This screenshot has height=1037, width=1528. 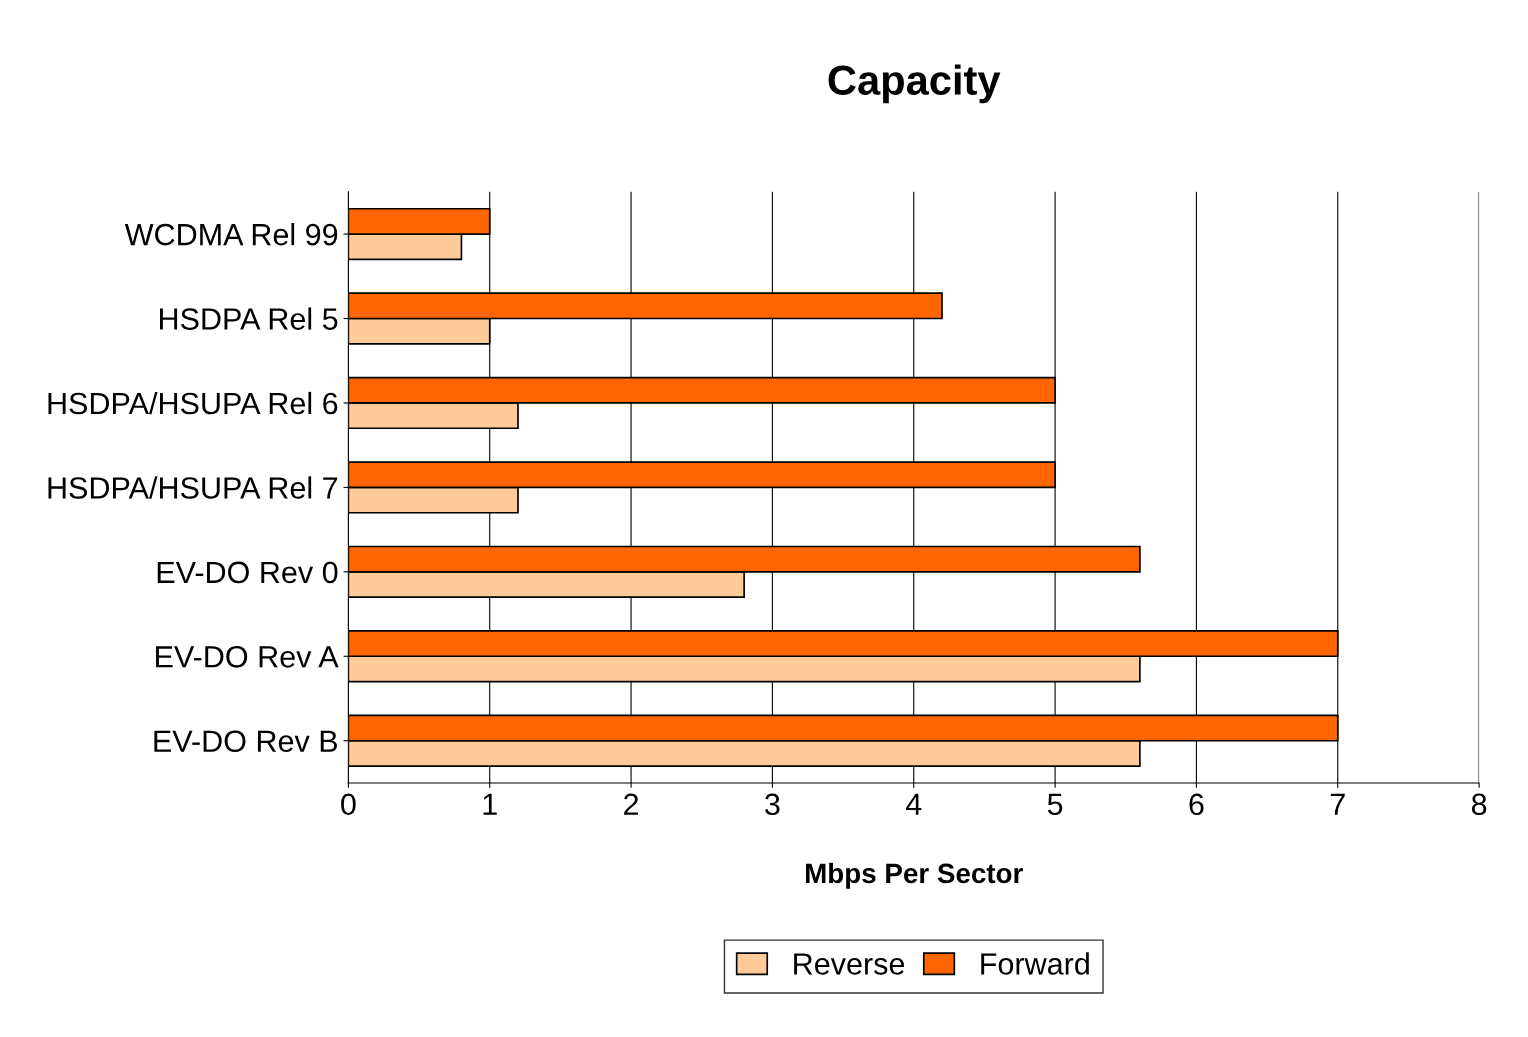 What do you see at coordinates (1337, 804) in the screenshot?
I see `x-tick-label: 7` at bounding box center [1337, 804].